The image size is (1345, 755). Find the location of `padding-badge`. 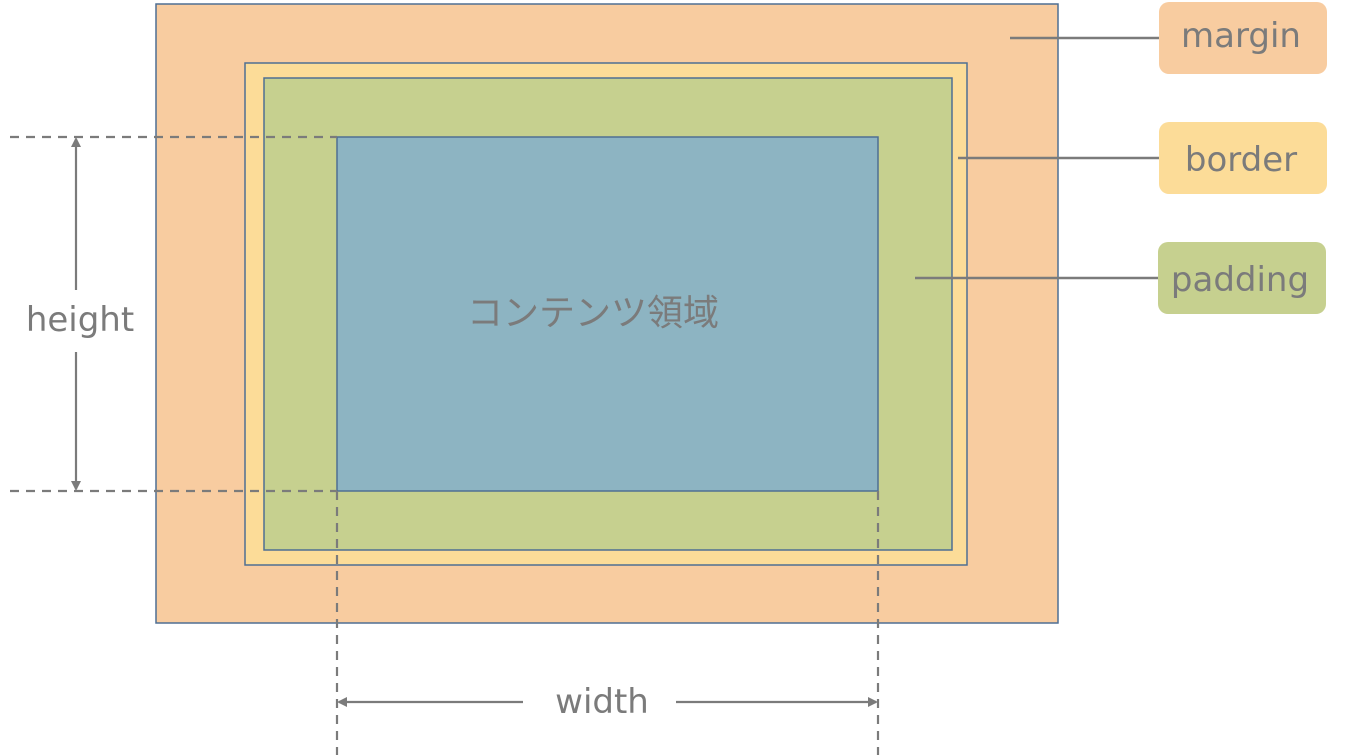

padding-badge is located at coordinates (1242, 278).